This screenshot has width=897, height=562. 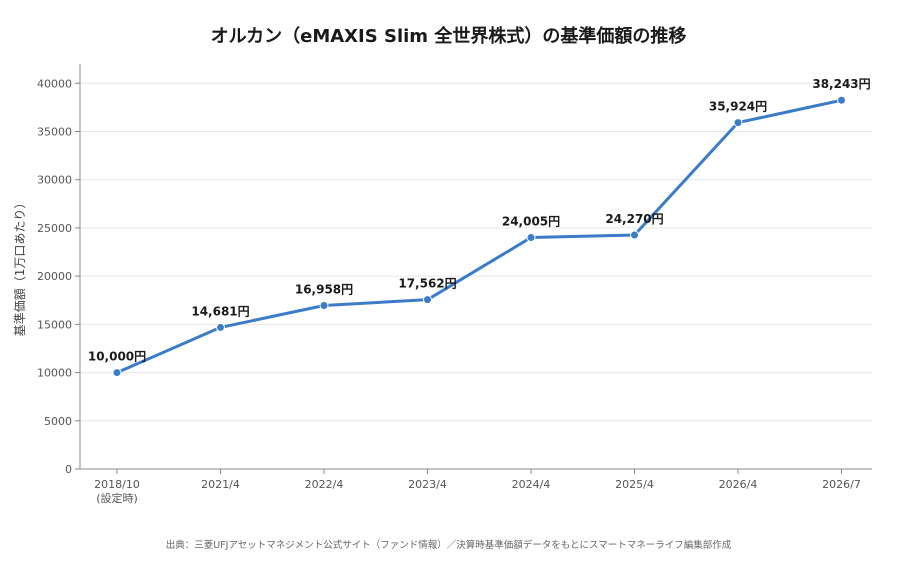 What do you see at coordinates (841, 484) in the screenshot?
I see `x-tick-label: 2026/7` at bounding box center [841, 484].